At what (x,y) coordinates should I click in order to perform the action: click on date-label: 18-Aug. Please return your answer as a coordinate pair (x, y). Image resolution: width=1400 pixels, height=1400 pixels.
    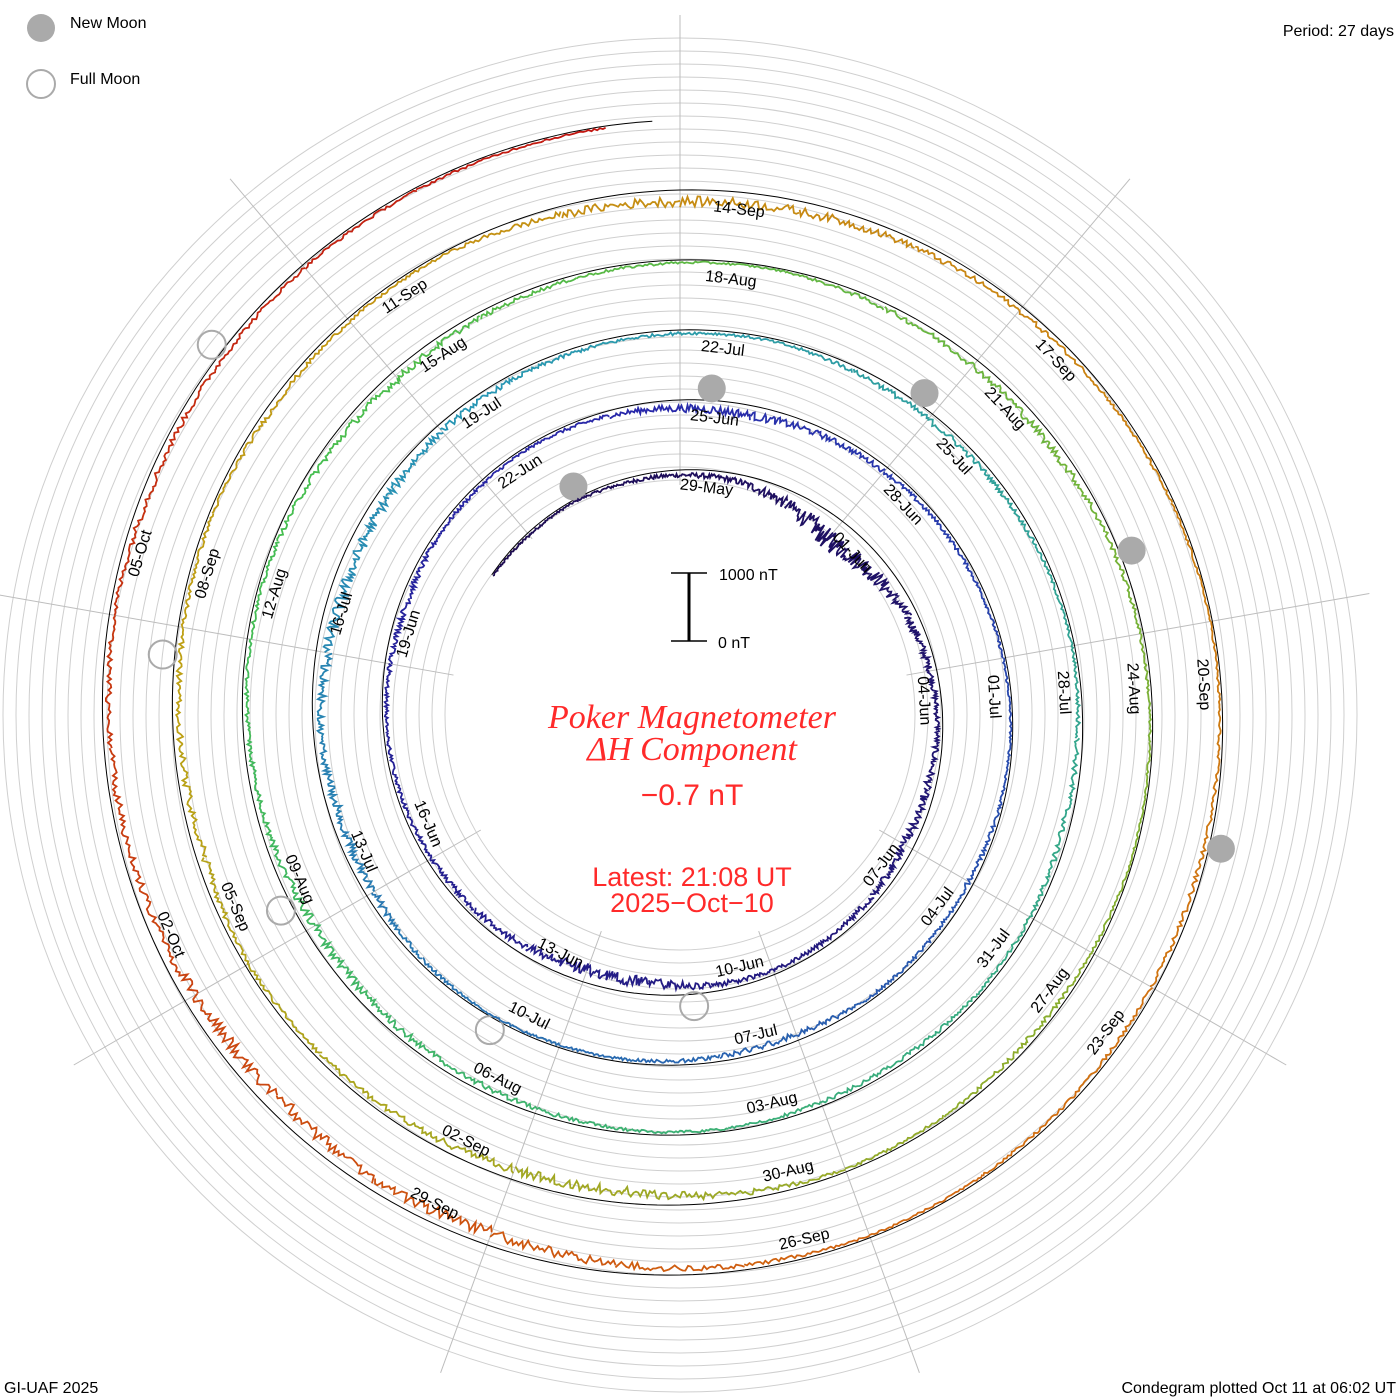
    Looking at the image, I should click on (730, 279).